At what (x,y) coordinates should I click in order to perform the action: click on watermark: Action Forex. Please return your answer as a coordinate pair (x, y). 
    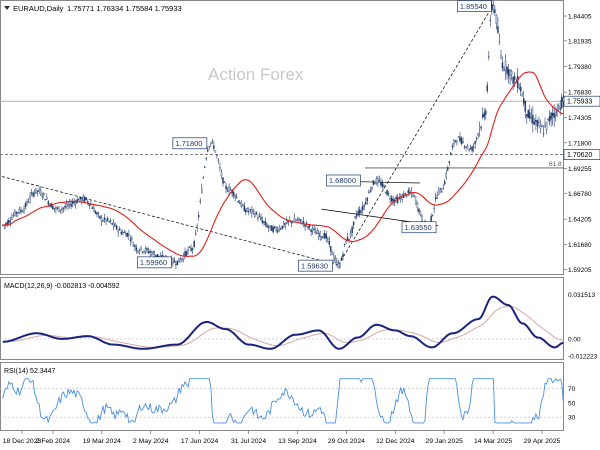
    Looking at the image, I should click on (256, 74).